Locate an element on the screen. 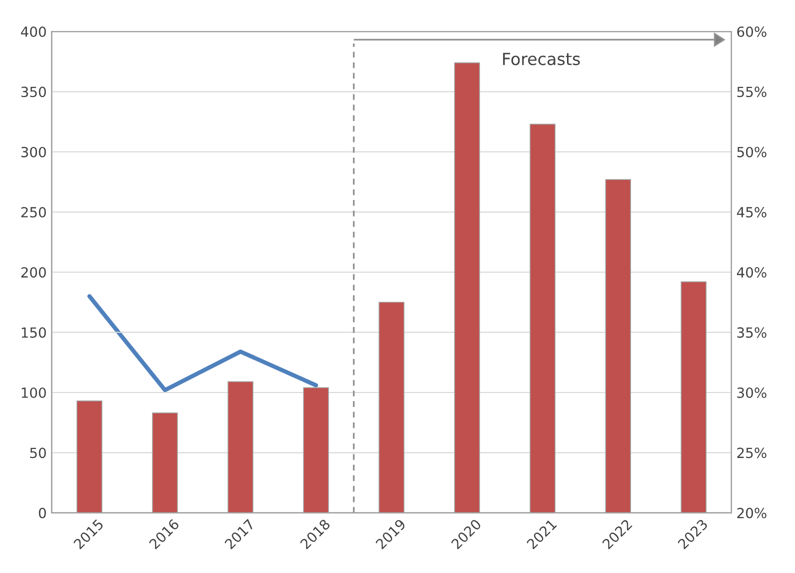 The width and height of the screenshot is (795, 573). y2-tick-label: 40% is located at coordinates (751, 272).